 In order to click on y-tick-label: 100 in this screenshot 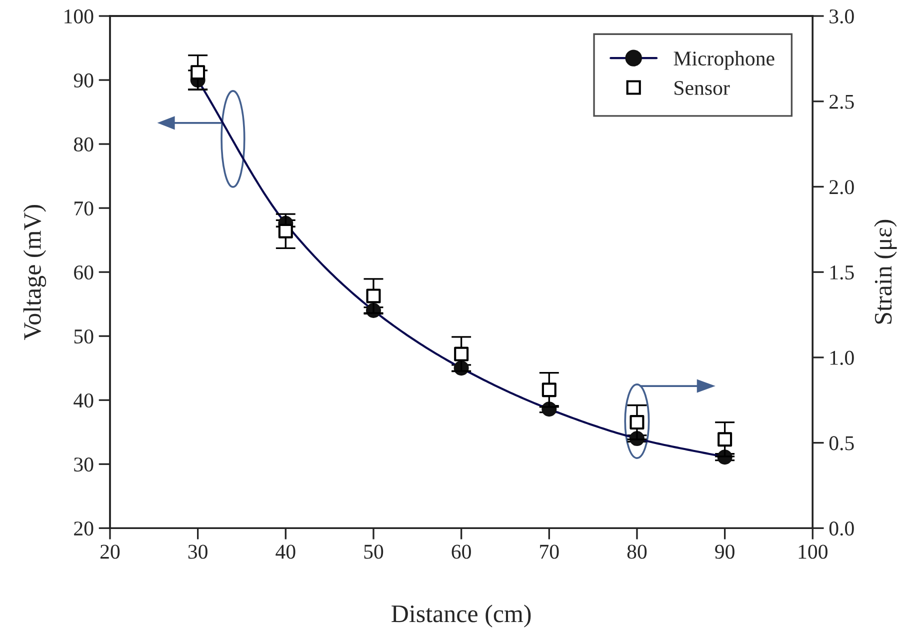, I will do `click(79, 16)`.